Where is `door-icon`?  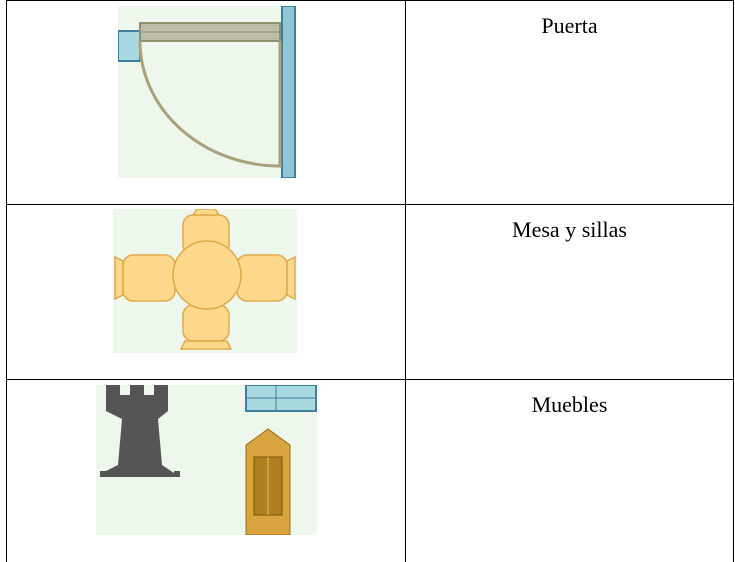
door-icon is located at coordinates (207, 92).